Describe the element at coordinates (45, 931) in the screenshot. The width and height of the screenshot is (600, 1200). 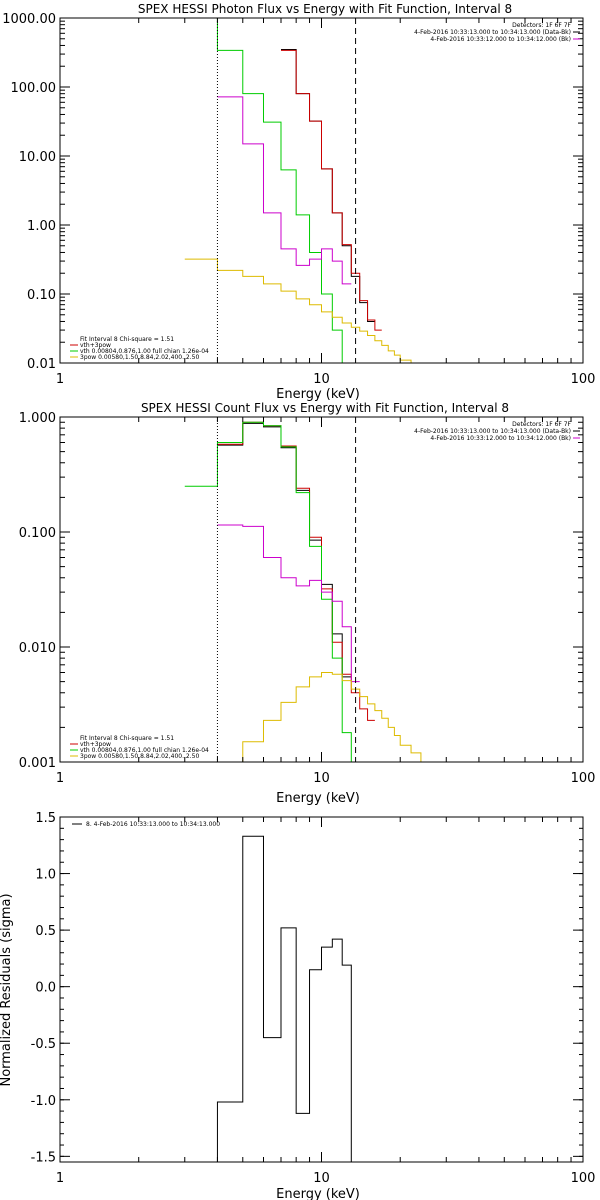
I see `y-tick-label: 0.5` at that location.